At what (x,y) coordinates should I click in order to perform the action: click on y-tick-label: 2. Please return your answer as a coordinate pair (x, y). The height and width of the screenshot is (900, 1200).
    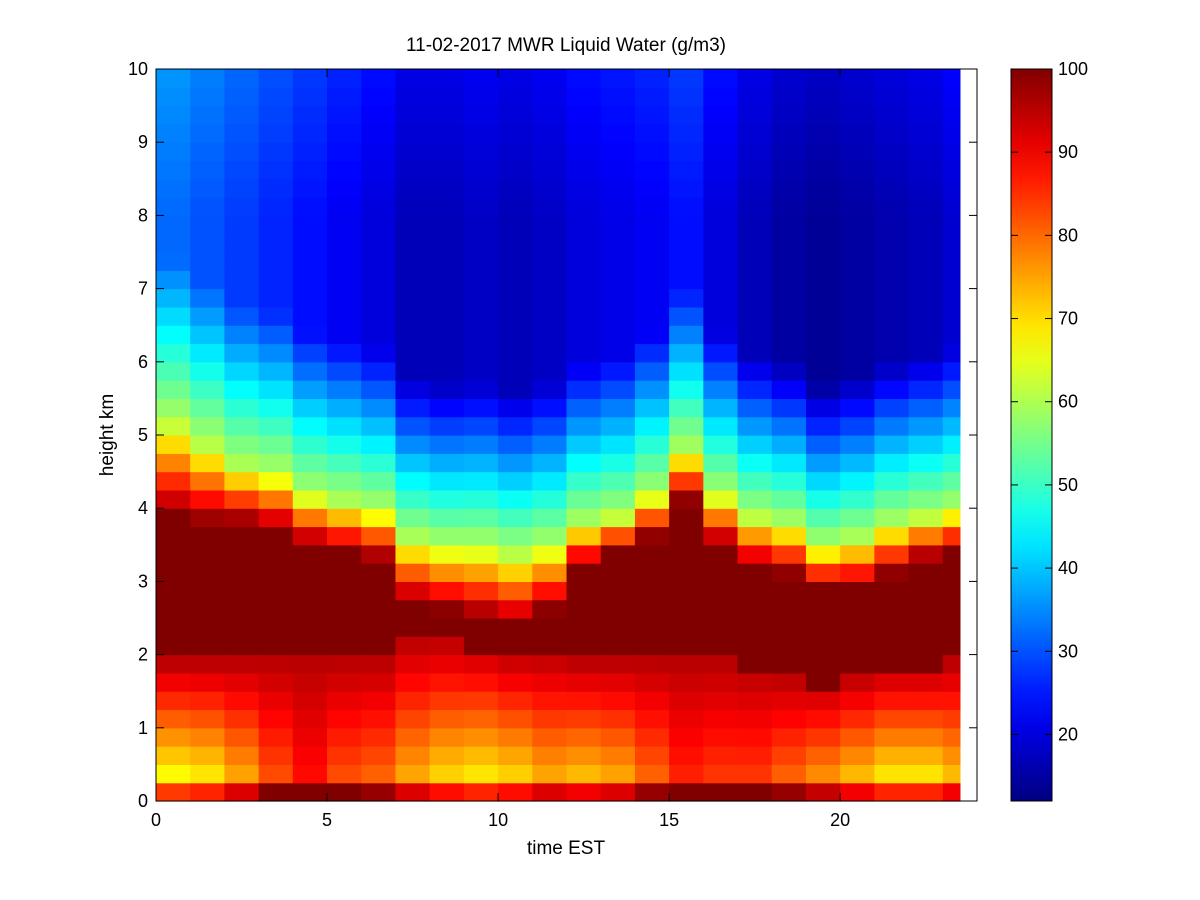
    Looking at the image, I should click on (143, 655).